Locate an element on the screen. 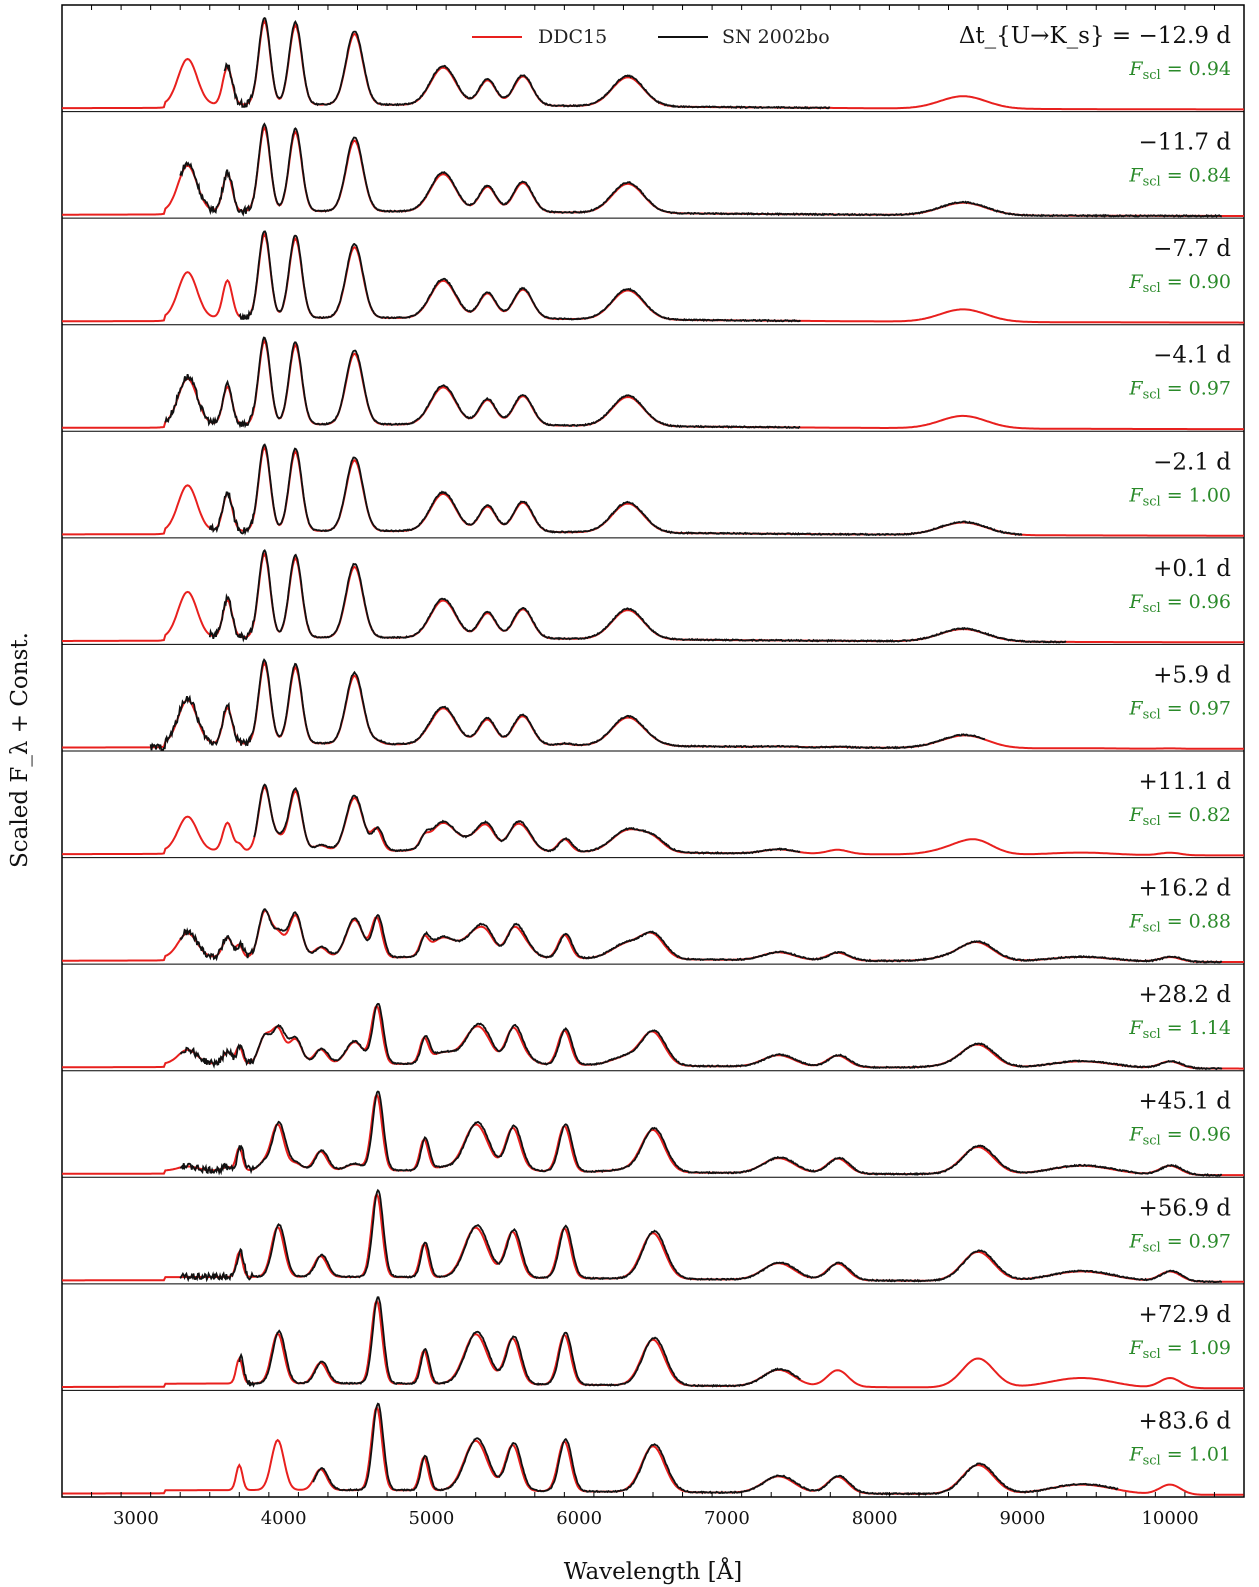 The image size is (1259, 1587). epoch-label: +16.2 d is located at coordinates (1184, 889).